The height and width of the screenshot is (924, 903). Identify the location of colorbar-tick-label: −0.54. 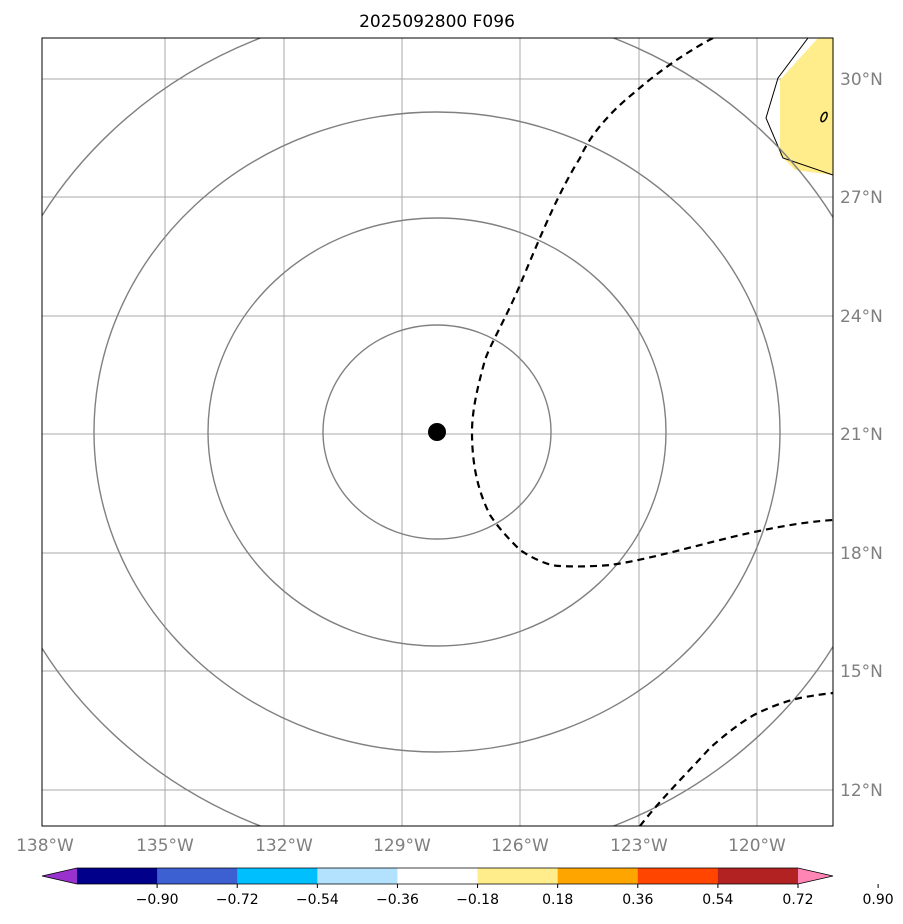
(317, 900).